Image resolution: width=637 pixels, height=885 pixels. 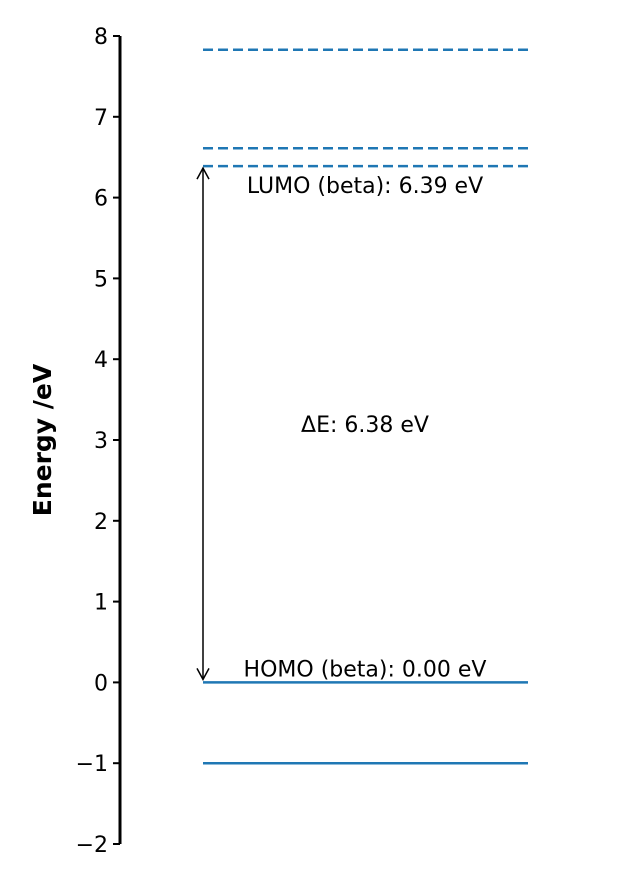 I want to click on y-tick-label: 5, so click(x=101, y=279).